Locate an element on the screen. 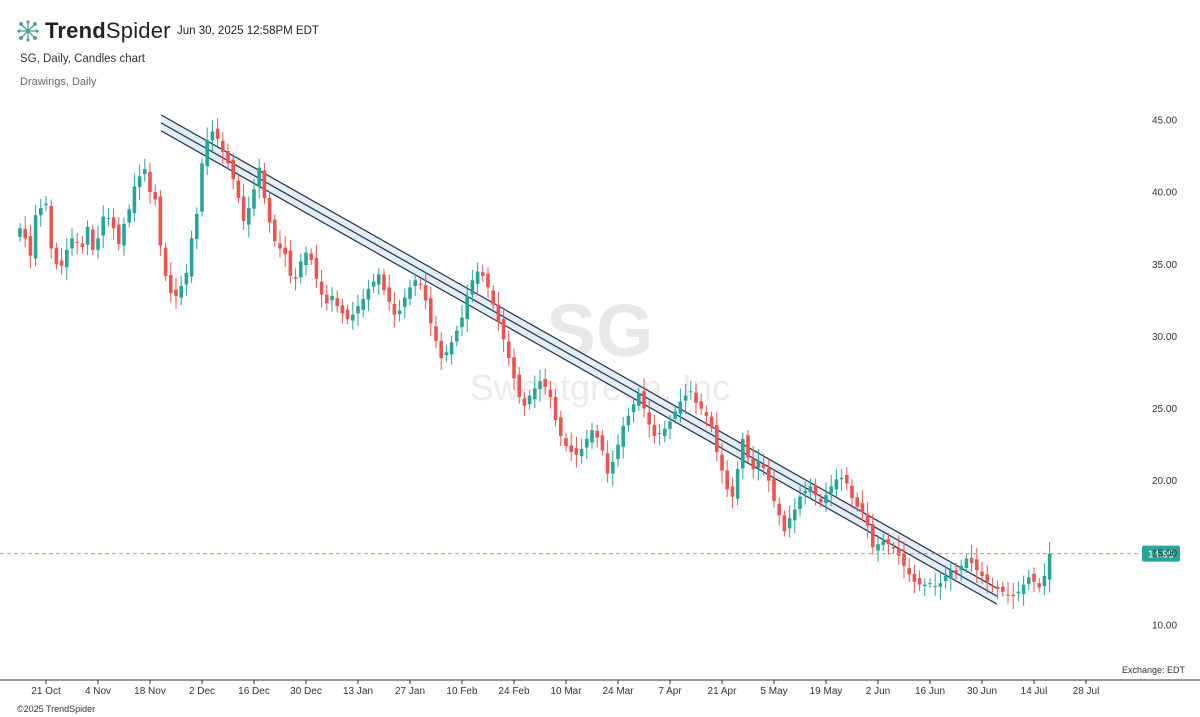 The width and height of the screenshot is (1200, 717). x-tick-label: 21 Apr is located at coordinates (723, 691).